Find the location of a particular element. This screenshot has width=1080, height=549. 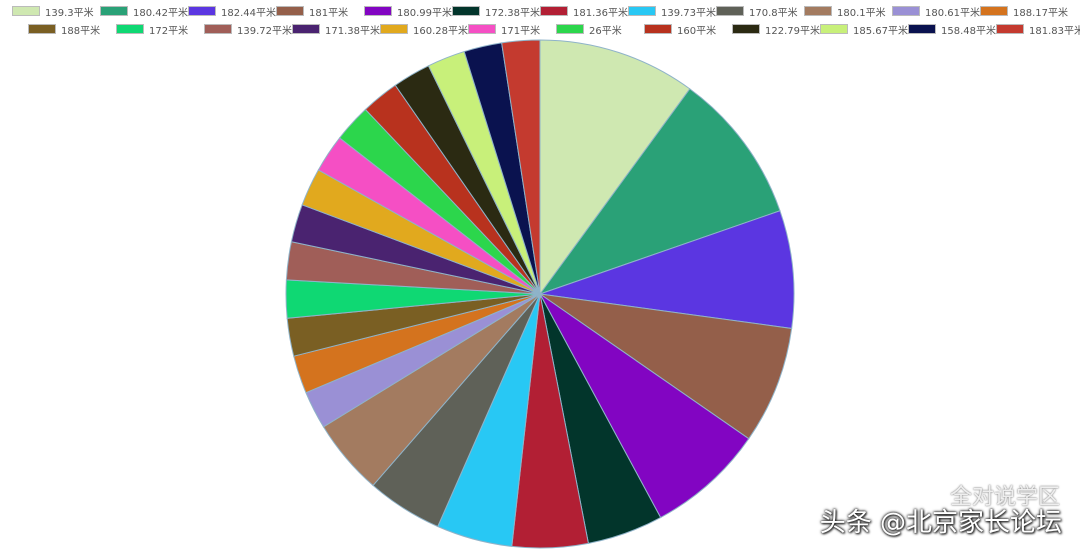

legend-item: 188.17平米 is located at coordinates (1024, 11).